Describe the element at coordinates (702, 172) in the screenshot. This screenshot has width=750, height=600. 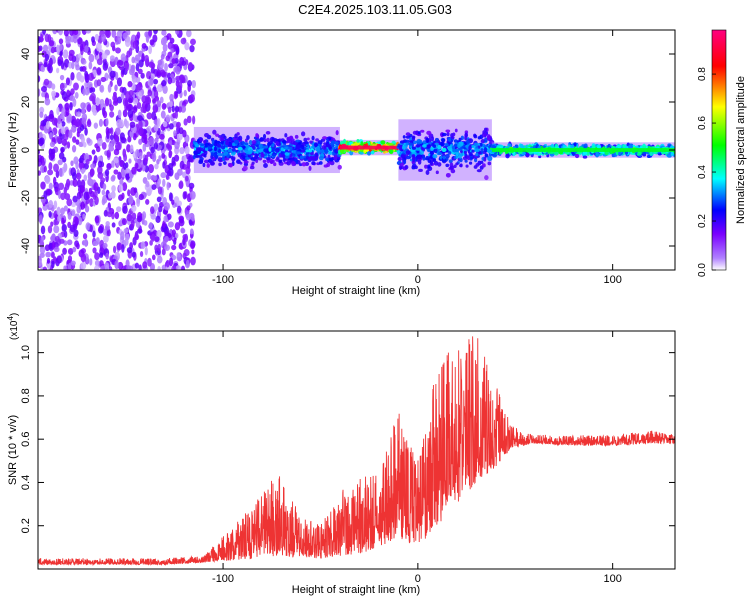
I see `colorbar-tick-label: 0.4` at that location.